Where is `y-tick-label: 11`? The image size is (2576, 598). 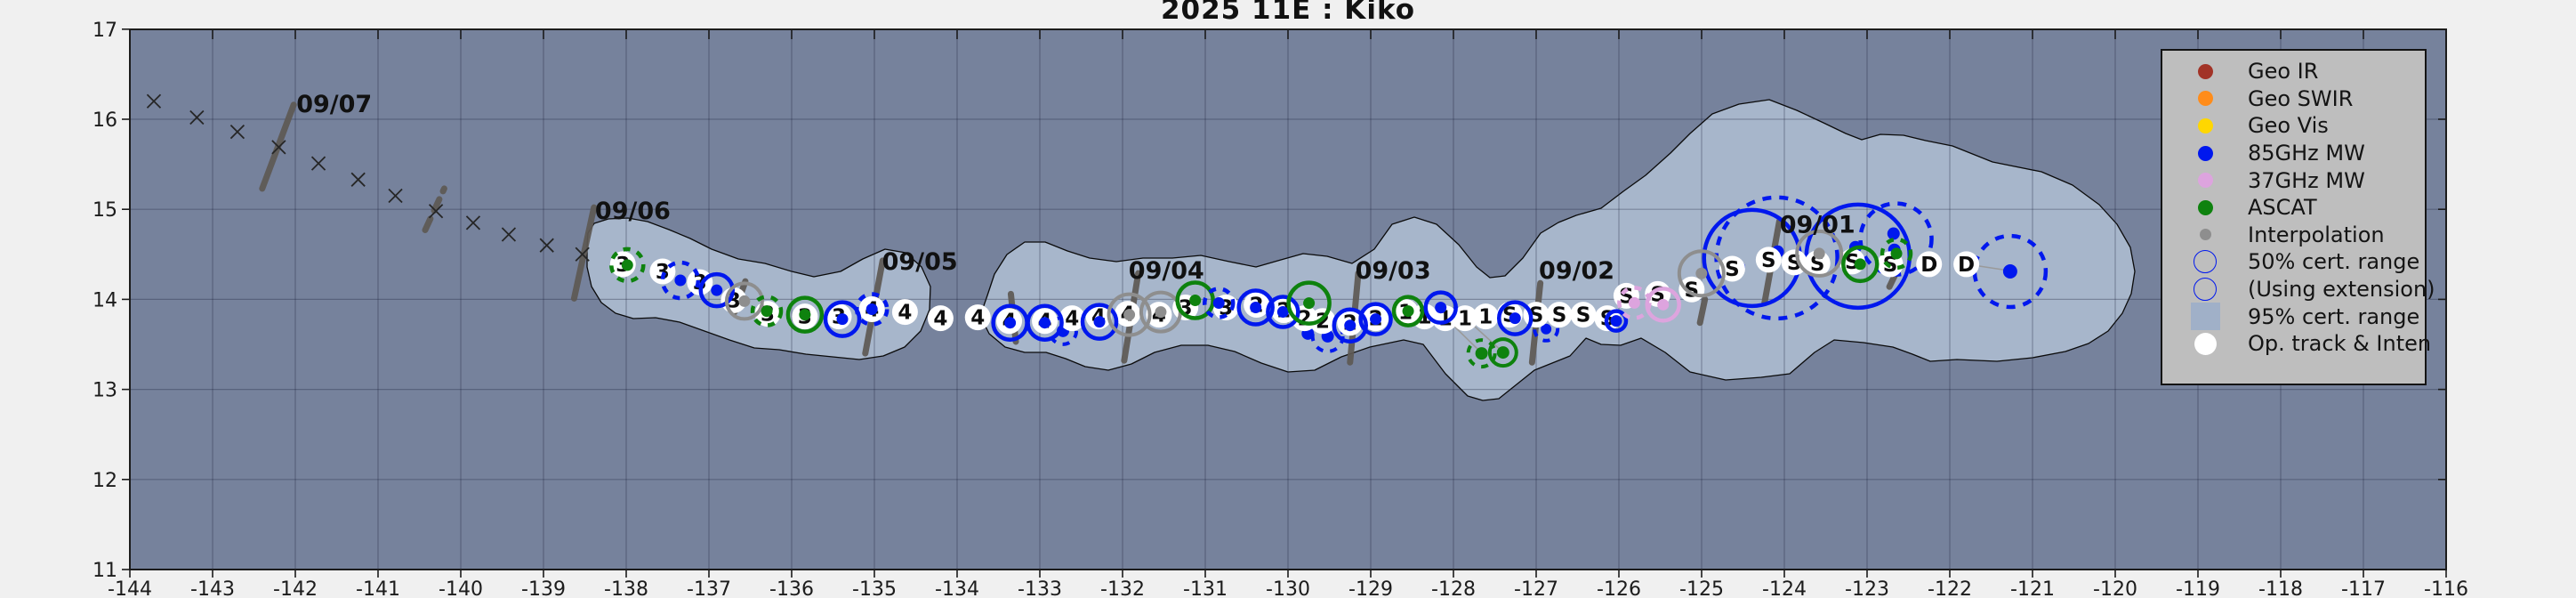
y-tick-label: 11 is located at coordinates (105, 571).